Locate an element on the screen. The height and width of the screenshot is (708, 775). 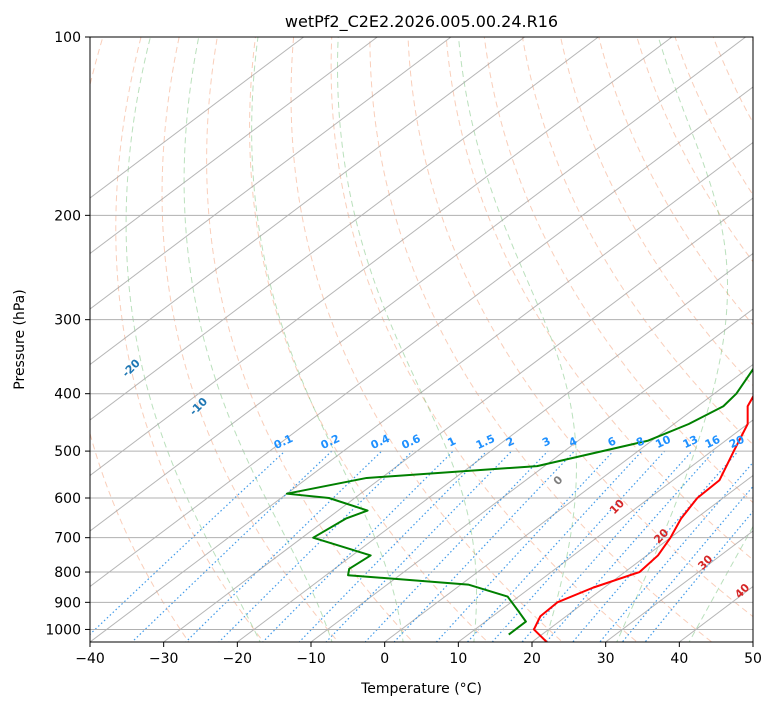
y-tick-label: 1000 is located at coordinates (63, 630).